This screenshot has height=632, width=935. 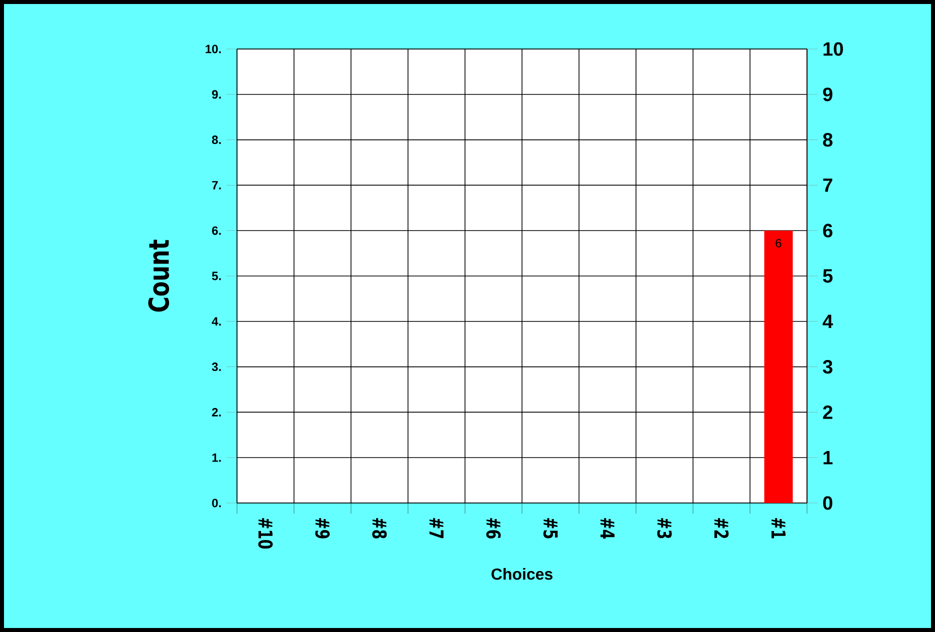 What do you see at coordinates (216, 140) in the screenshot?
I see `y-tick-label: 8.` at bounding box center [216, 140].